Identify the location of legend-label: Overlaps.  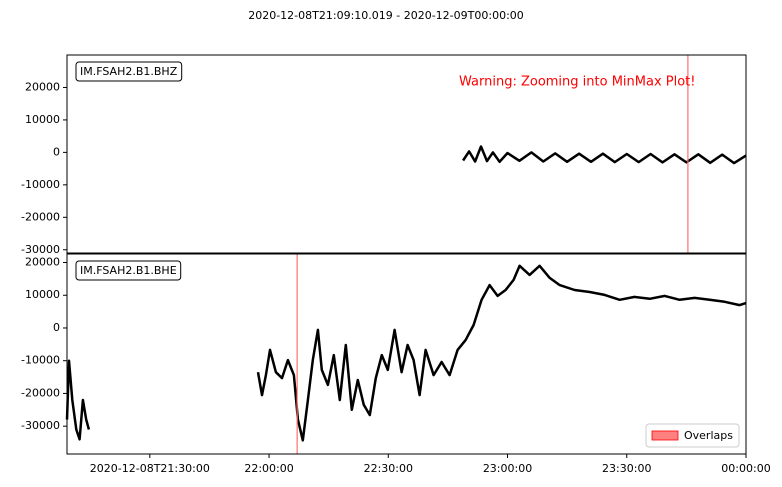
(708, 435).